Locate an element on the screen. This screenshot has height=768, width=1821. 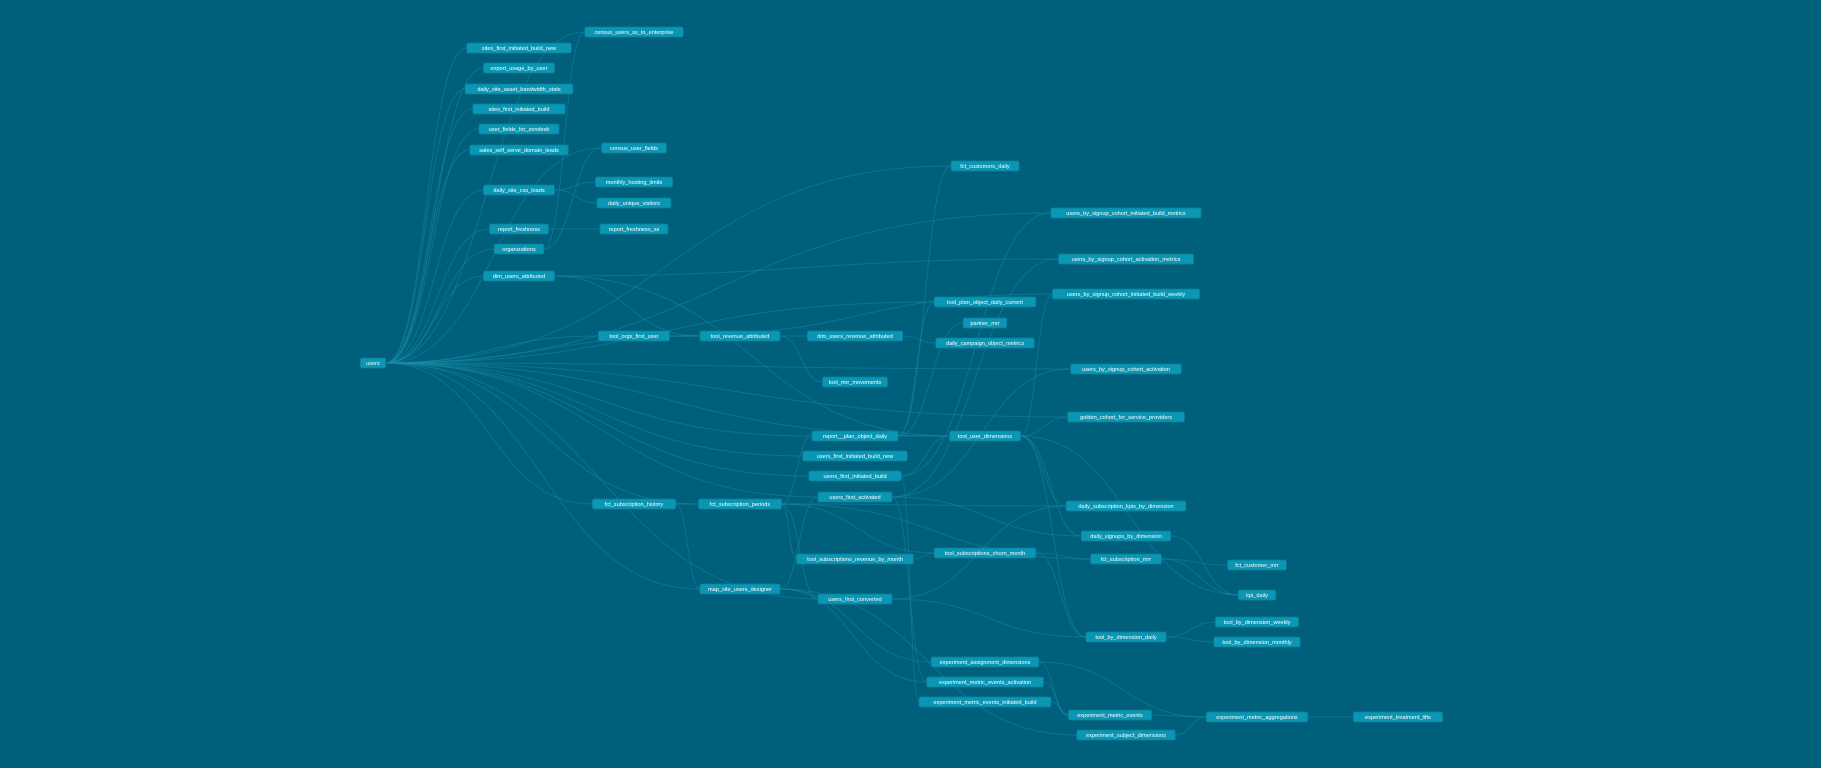
node-experiment-metric-aggregations: experiment_metric_aggregations is located at coordinates (1257, 717).